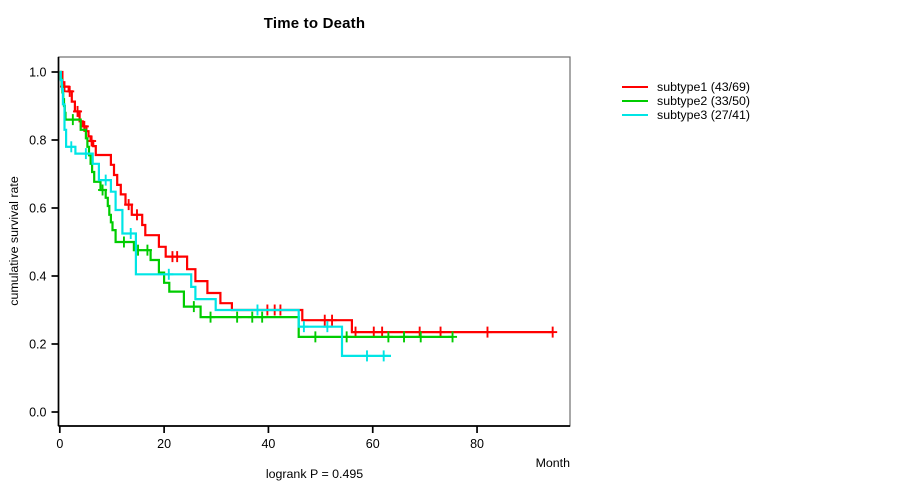  What do you see at coordinates (37, 140) in the screenshot?
I see `y-tick-label: 0.8` at bounding box center [37, 140].